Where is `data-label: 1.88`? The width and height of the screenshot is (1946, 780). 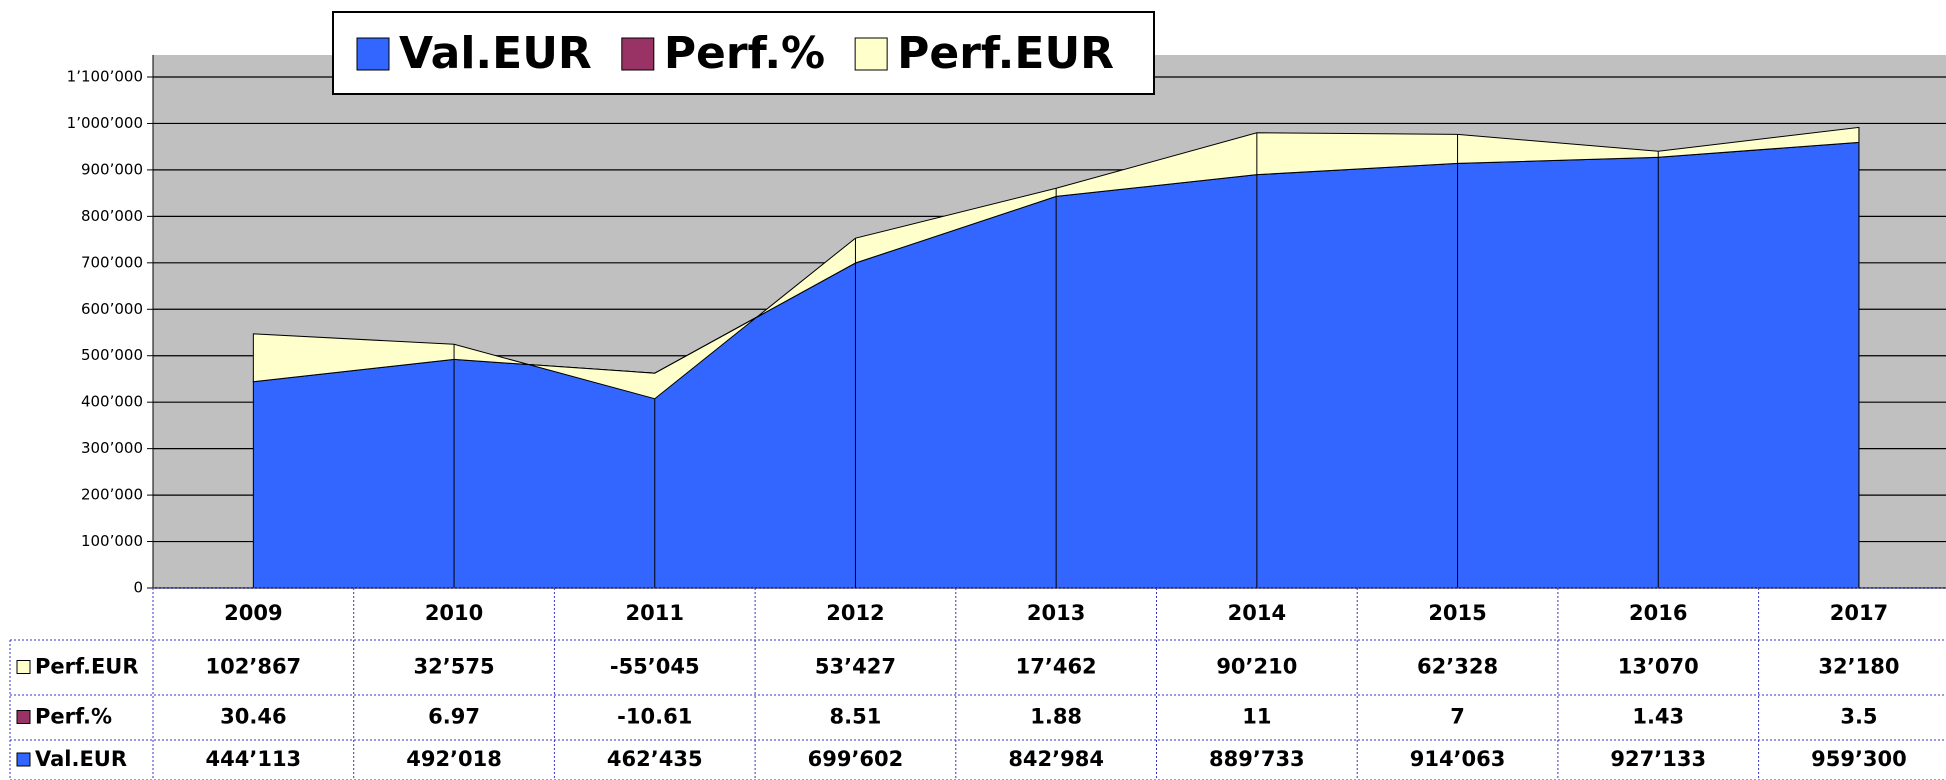 data-label: 1.88 is located at coordinates (1056, 717).